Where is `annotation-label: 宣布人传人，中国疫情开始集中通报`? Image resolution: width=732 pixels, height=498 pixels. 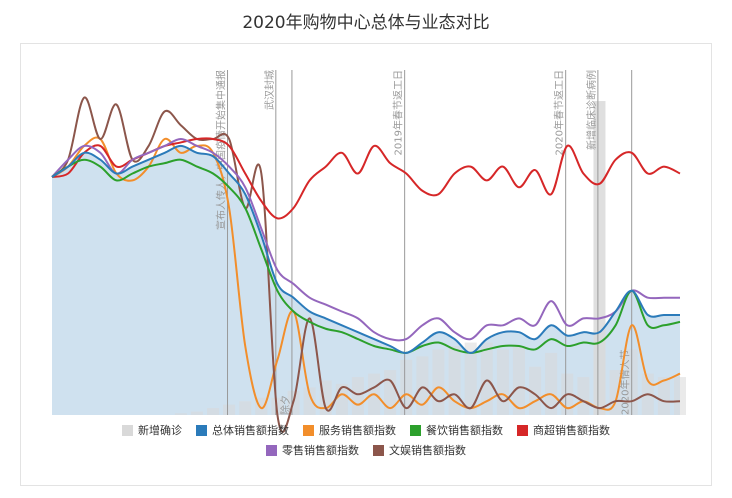 annotation-label: 宣布人传人，中国疫情开始集中通报 is located at coordinates (221, 150).